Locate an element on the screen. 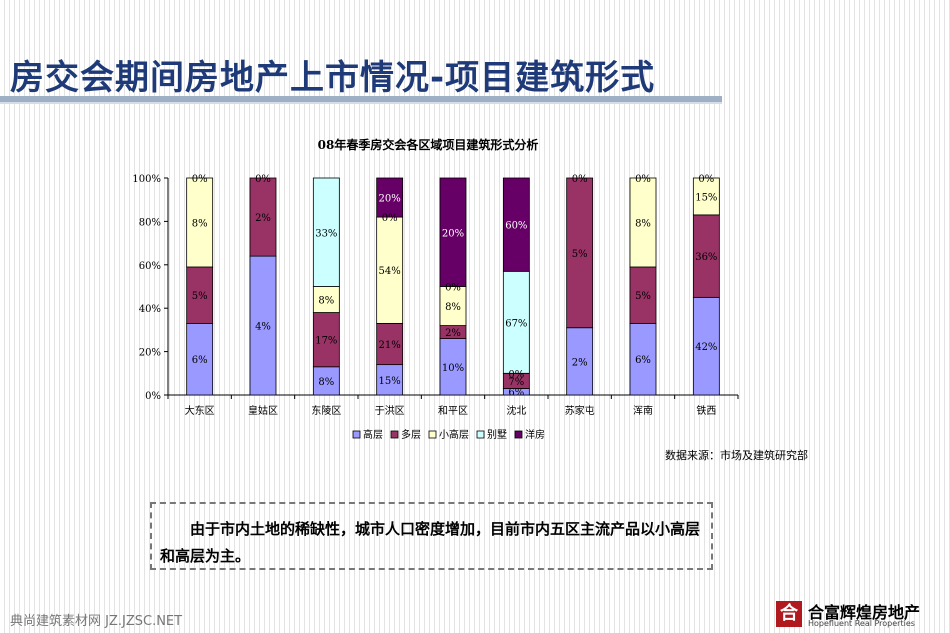 The width and height of the screenshot is (950, 633). bar-data-label: 4% is located at coordinates (263, 327).